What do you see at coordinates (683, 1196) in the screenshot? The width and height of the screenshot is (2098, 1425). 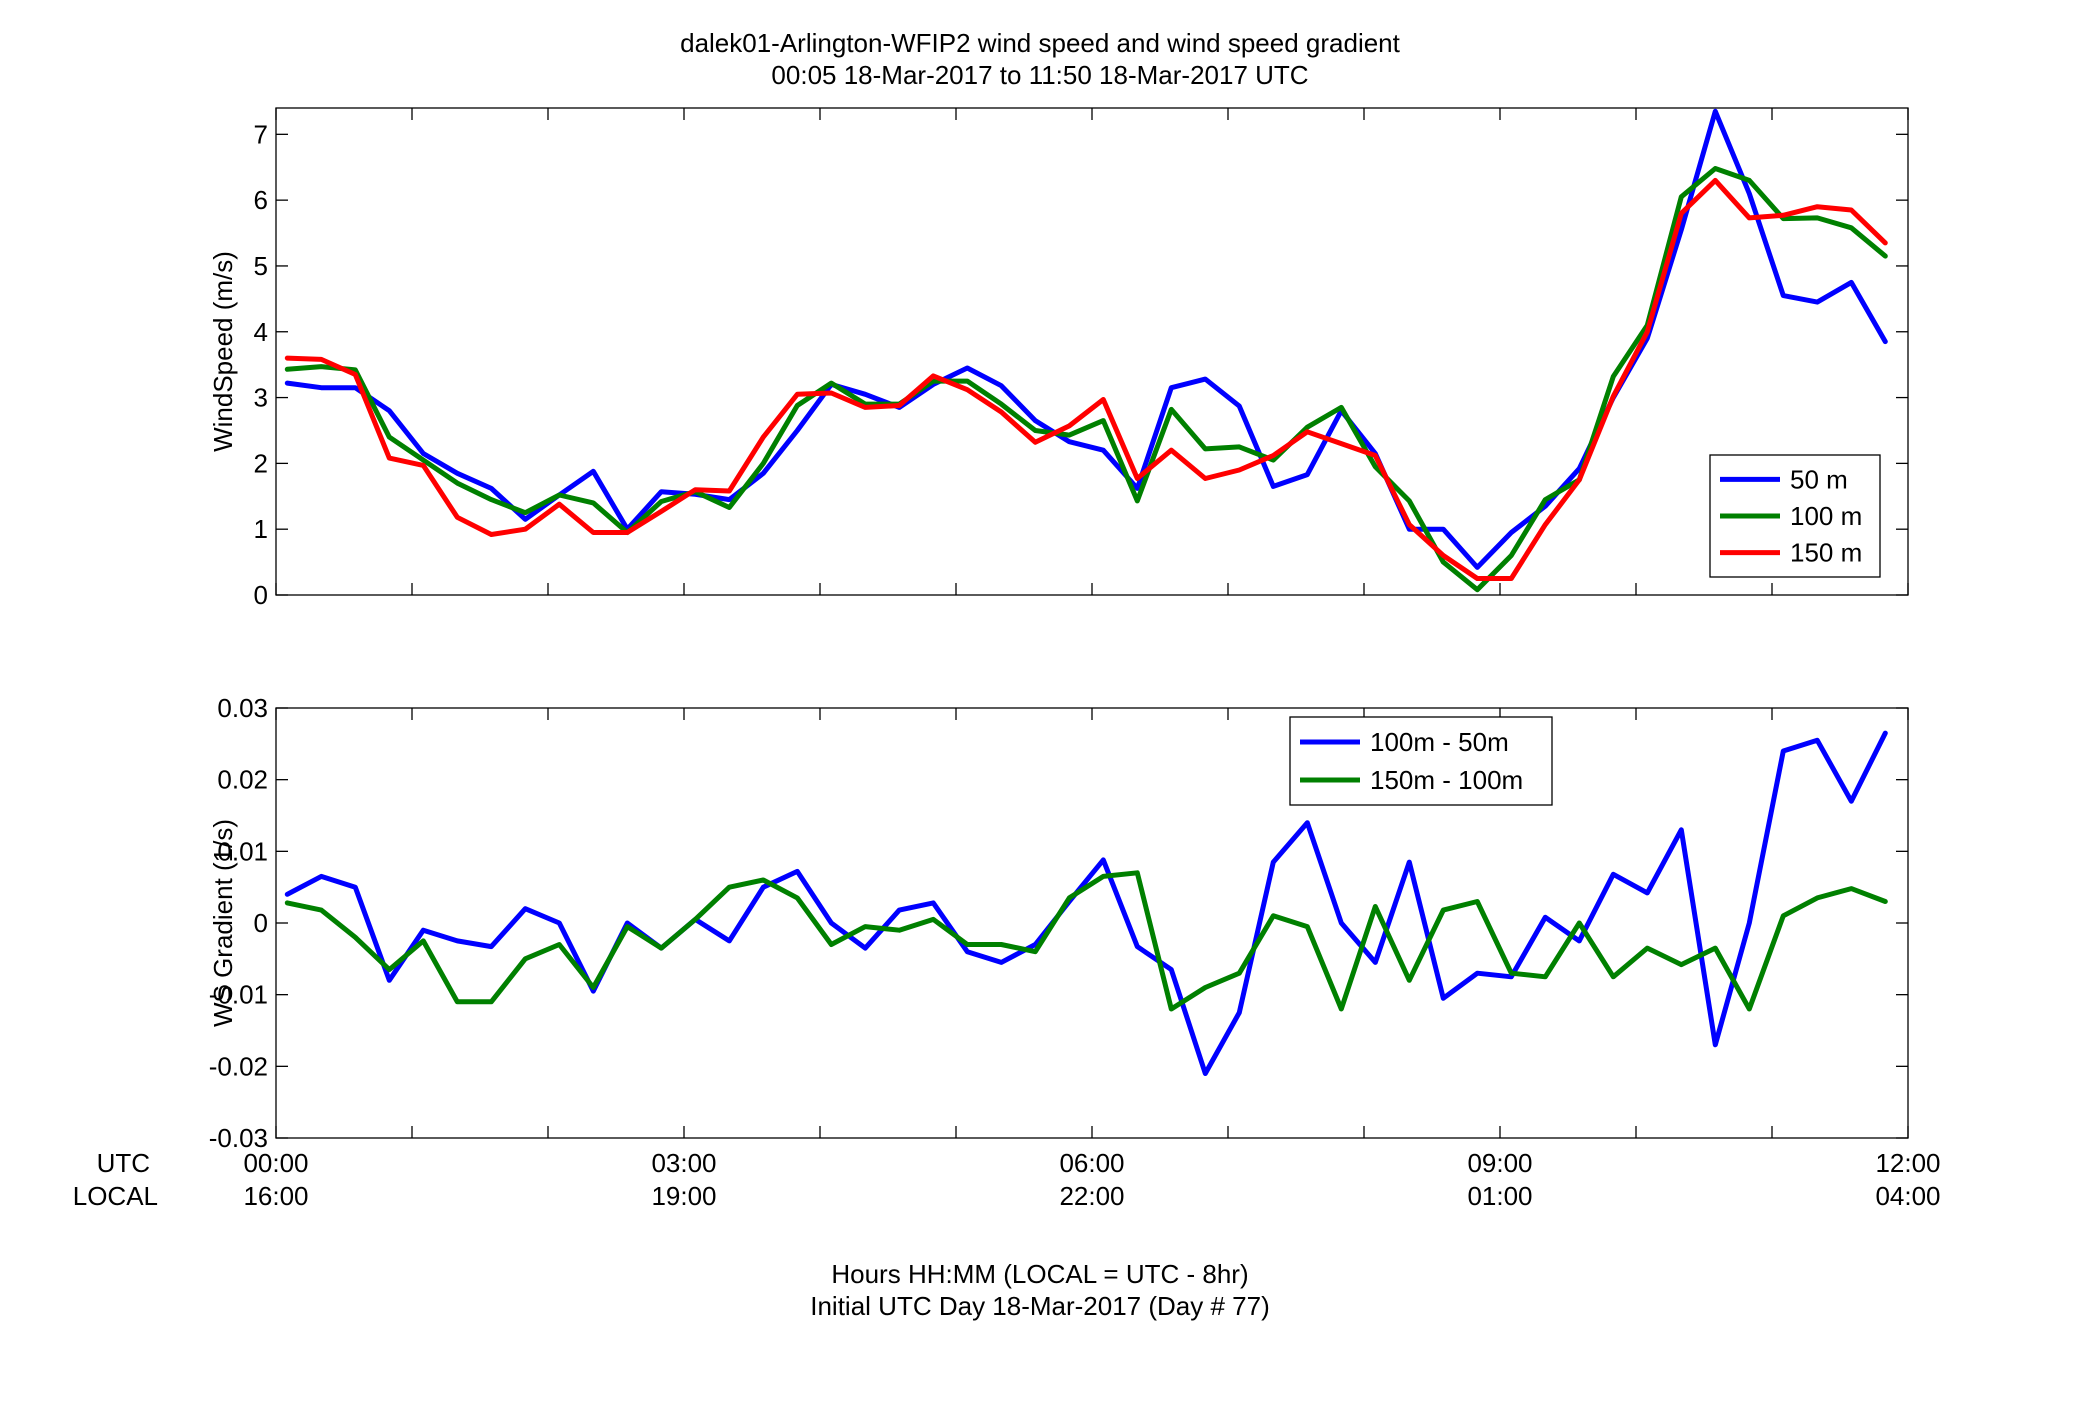 I see `x-tick-label-local: 19:00` at bounding box center [683, 1196].